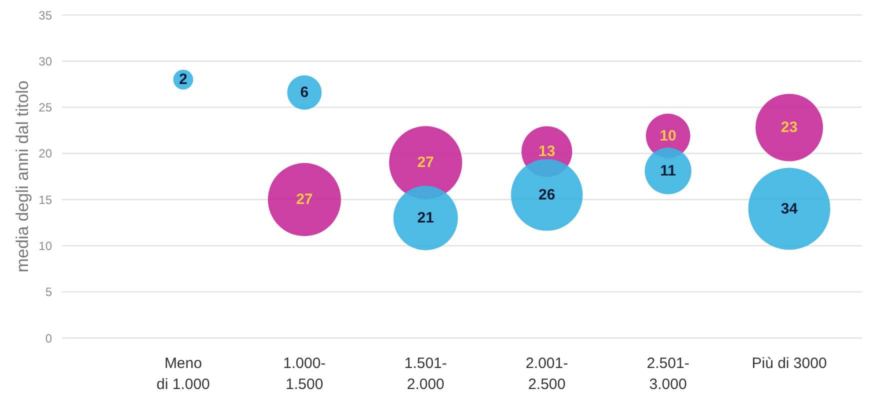  What do you see at coordinates (183, 79) in the screenshot?
I see `data-label: 2` at bounding box center [183, 79].